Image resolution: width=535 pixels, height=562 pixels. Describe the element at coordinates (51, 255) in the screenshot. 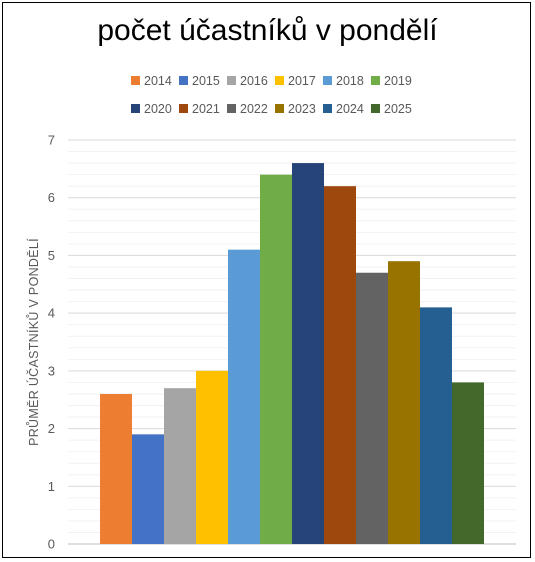

I see `y-tick-label: 5` at that location.